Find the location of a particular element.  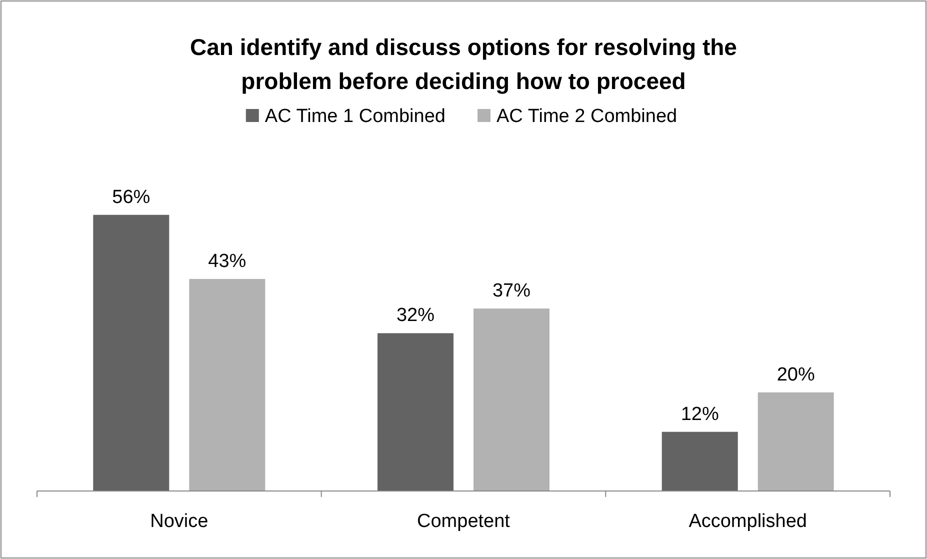

x-tick-label: Novice is located at coordinates (179, 521).